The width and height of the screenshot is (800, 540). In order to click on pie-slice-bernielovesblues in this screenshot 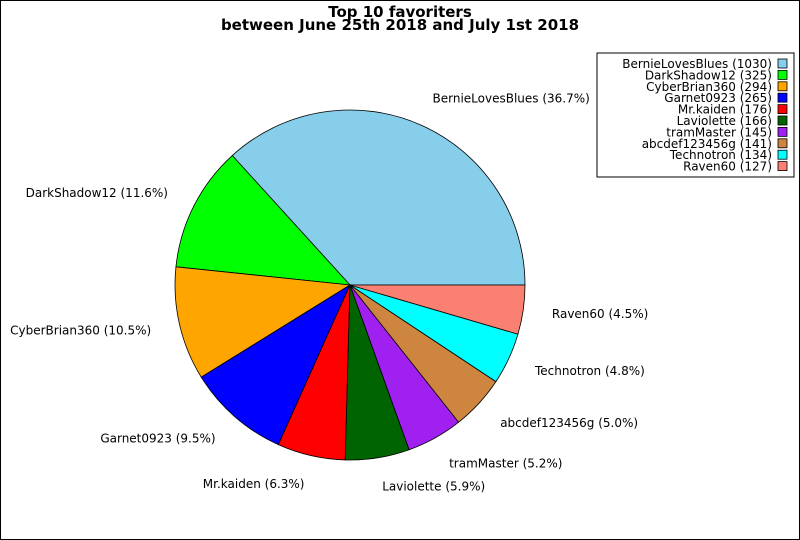, I will do `click(378, 197)`.